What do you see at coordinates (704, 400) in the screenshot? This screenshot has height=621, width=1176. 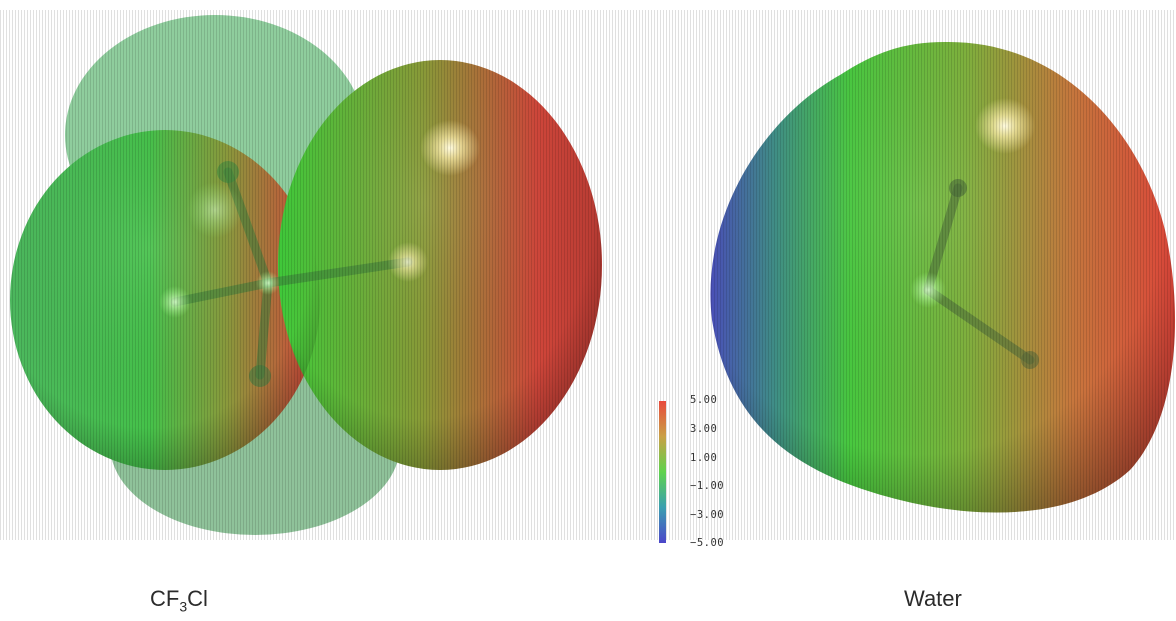 I see `colorbar-tick-label: 5.00` at bounding box center [704, 400].